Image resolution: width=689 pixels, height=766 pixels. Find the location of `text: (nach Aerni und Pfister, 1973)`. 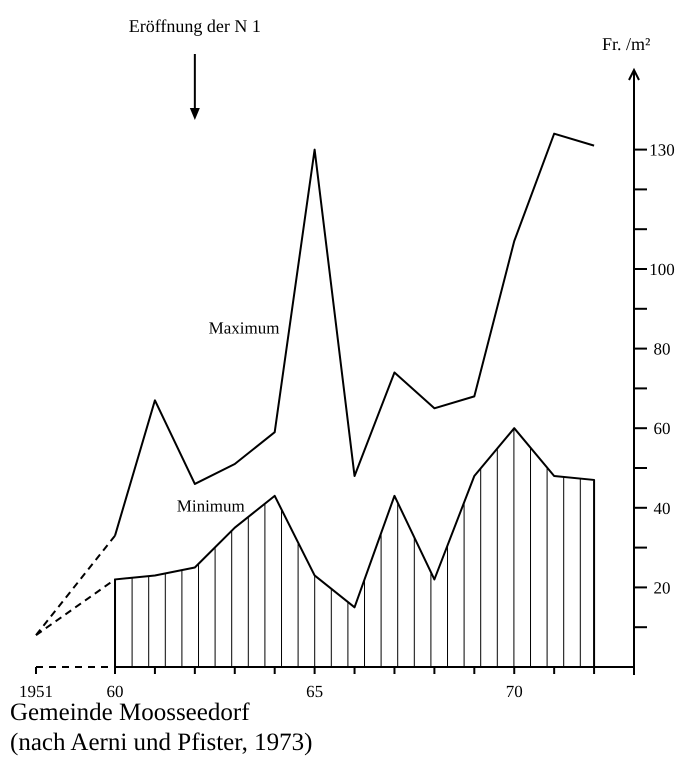

text: (nach Aerni und Pfister, 1973) is located at coordinates (161, 742).